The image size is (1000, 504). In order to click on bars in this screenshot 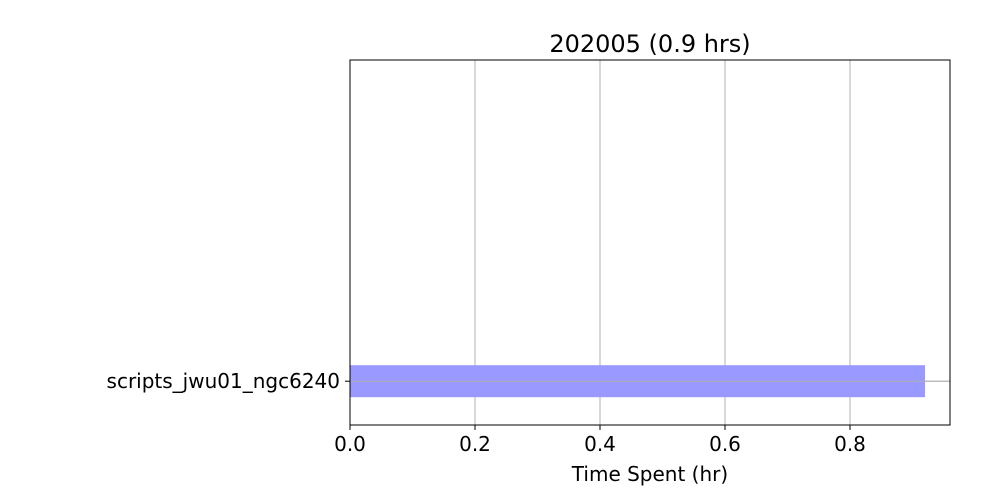, I will do `click(650, 381)`.